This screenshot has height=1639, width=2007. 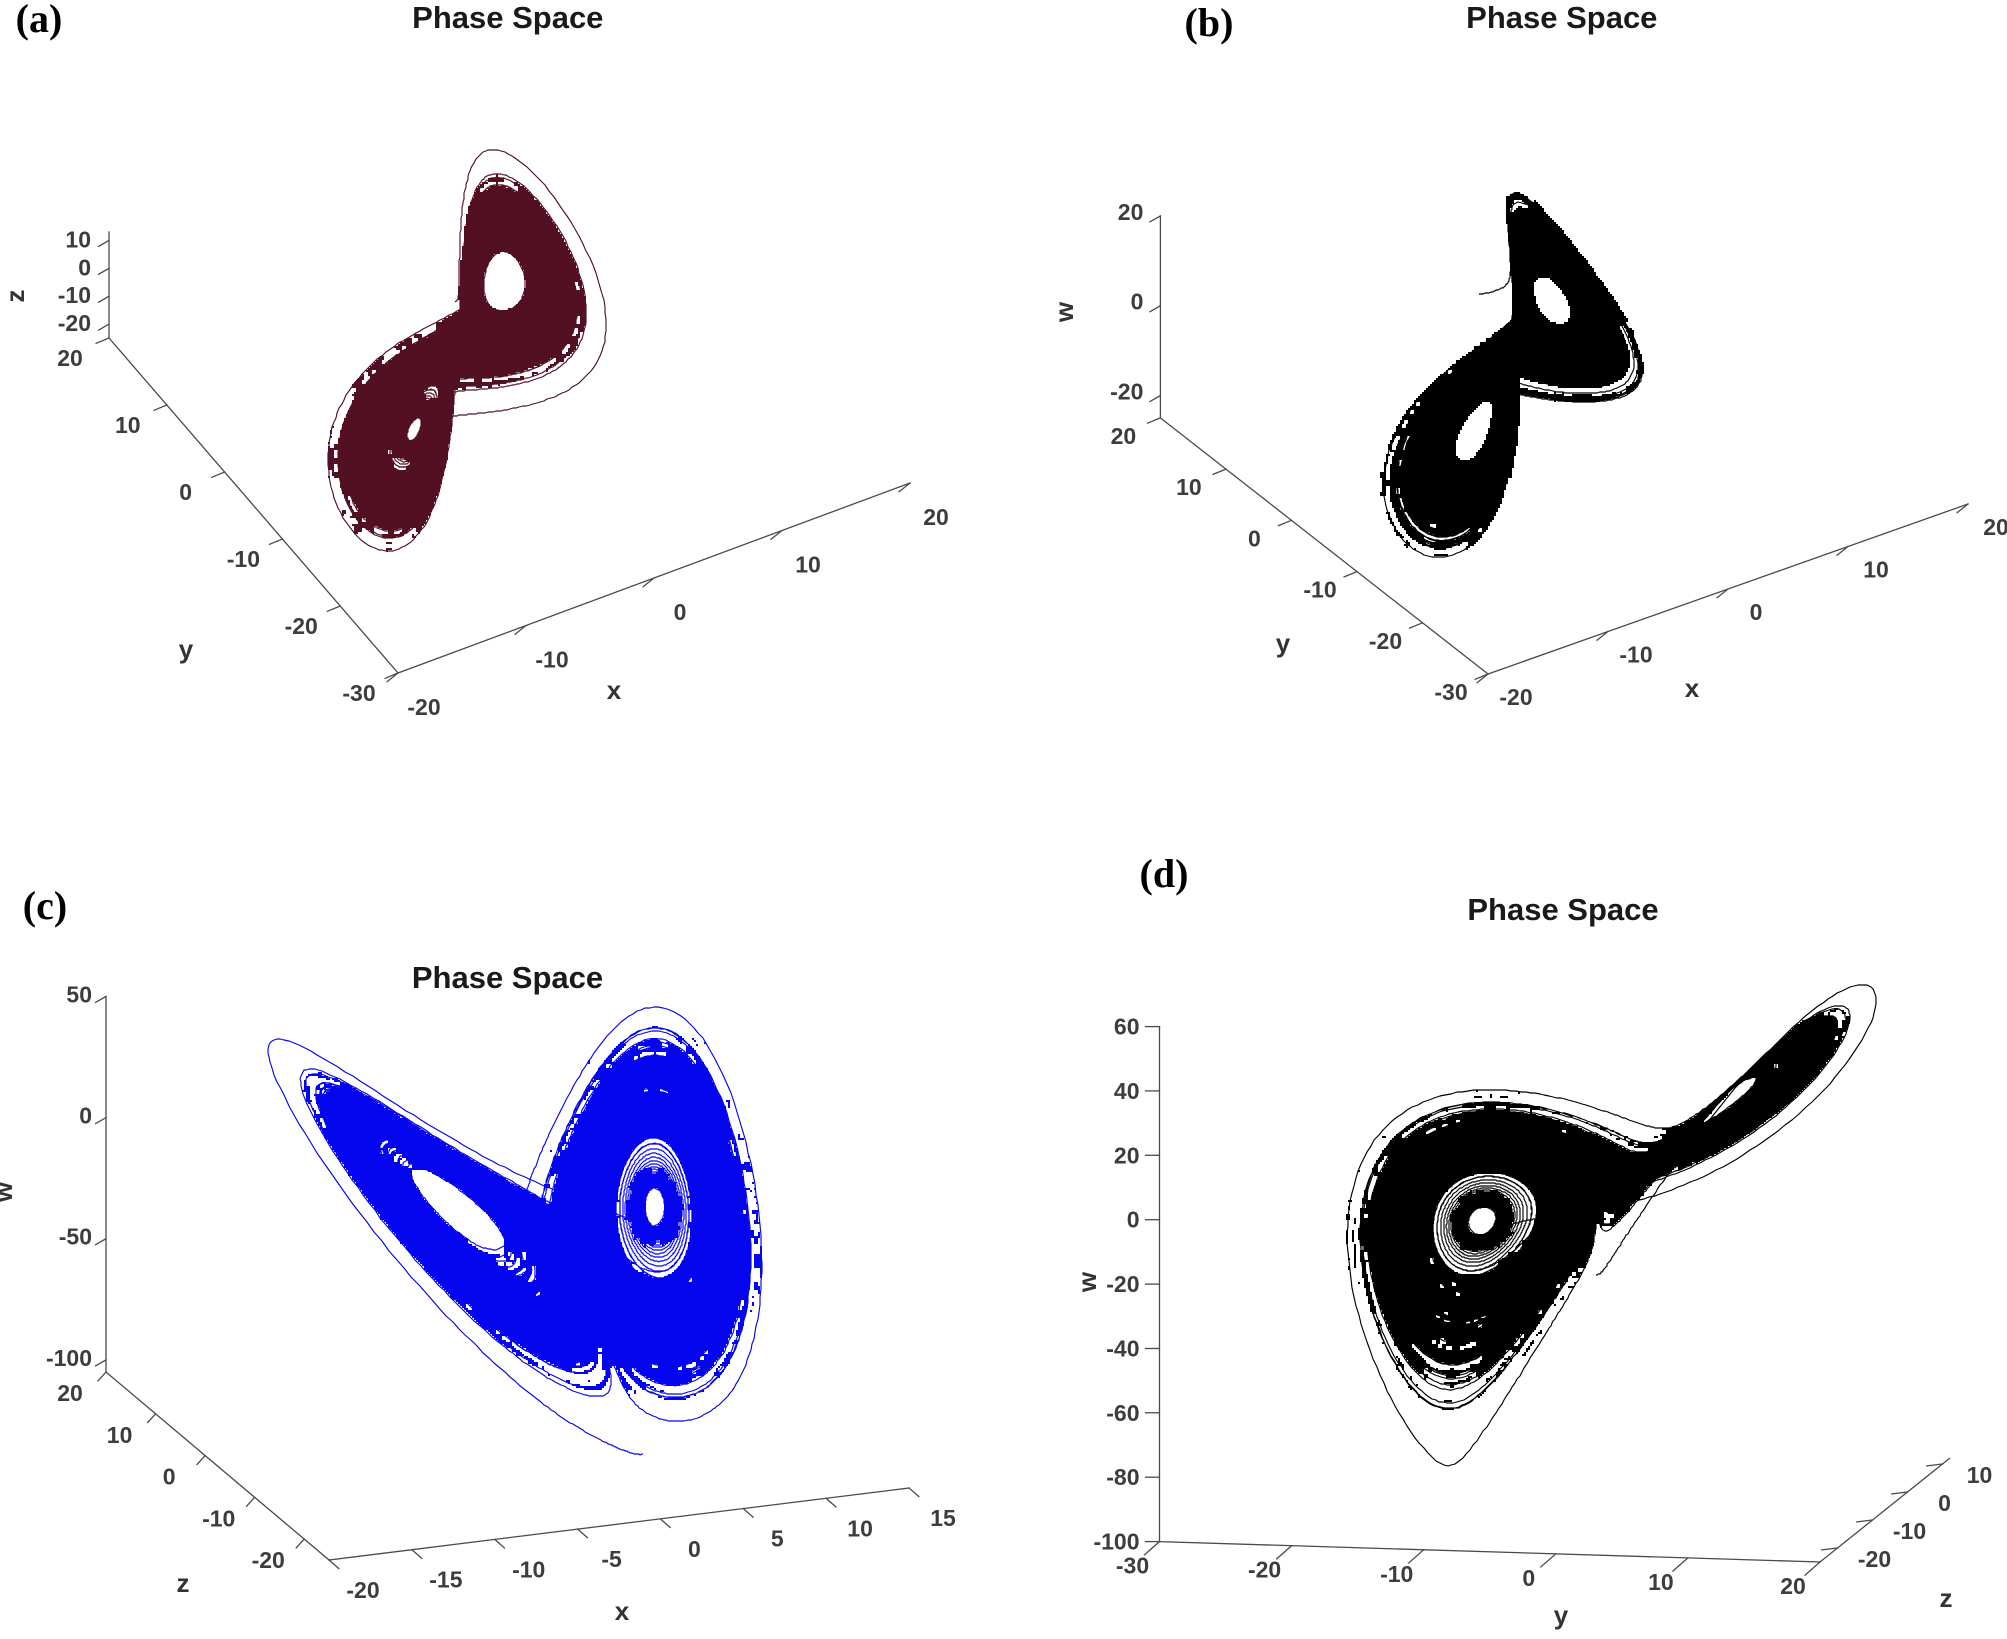 What do you see at coordinates (1122, 1349) in the screenshot?
I see `svg-text: -40` at bounding box center [1122, 1349].